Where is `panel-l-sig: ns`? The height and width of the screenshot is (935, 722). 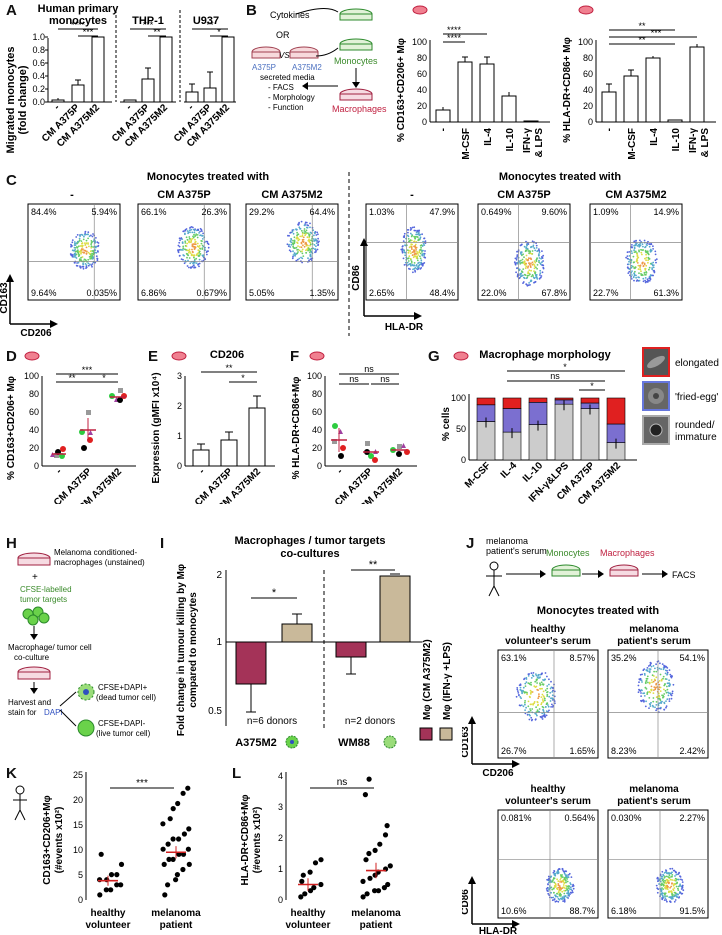 panel-l-sig: ns is located at coordinates (342, 782).